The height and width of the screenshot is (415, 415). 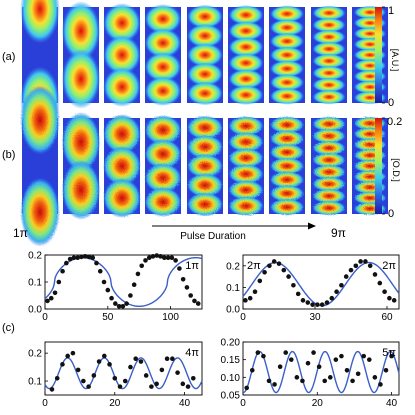 I want to click on colorbar-a-label: [A.U.], so click(x=395, y=60).